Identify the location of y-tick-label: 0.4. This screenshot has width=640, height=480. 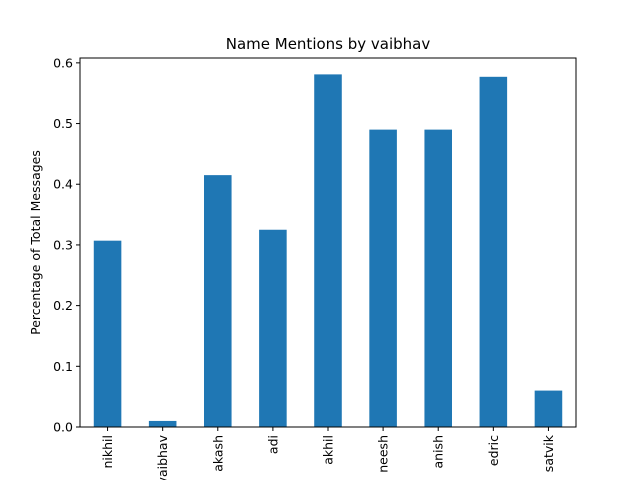
(63, 184).